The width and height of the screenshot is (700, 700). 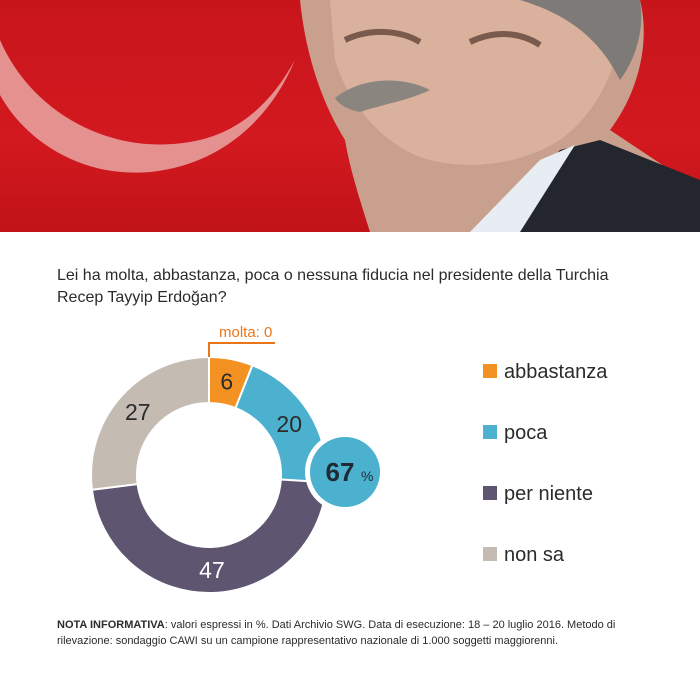 What do you see at coordinates (212, 570) in the screenshot?
I see `value-label-per-niente: 47` at bounding box center [212, 570].